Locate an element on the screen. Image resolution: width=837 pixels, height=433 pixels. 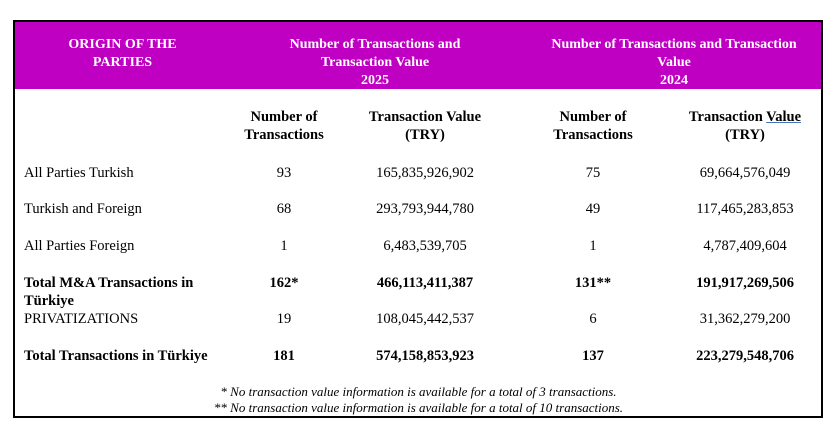
subheader-val-2024-a: Transaction is located at coordinates (727, 117).